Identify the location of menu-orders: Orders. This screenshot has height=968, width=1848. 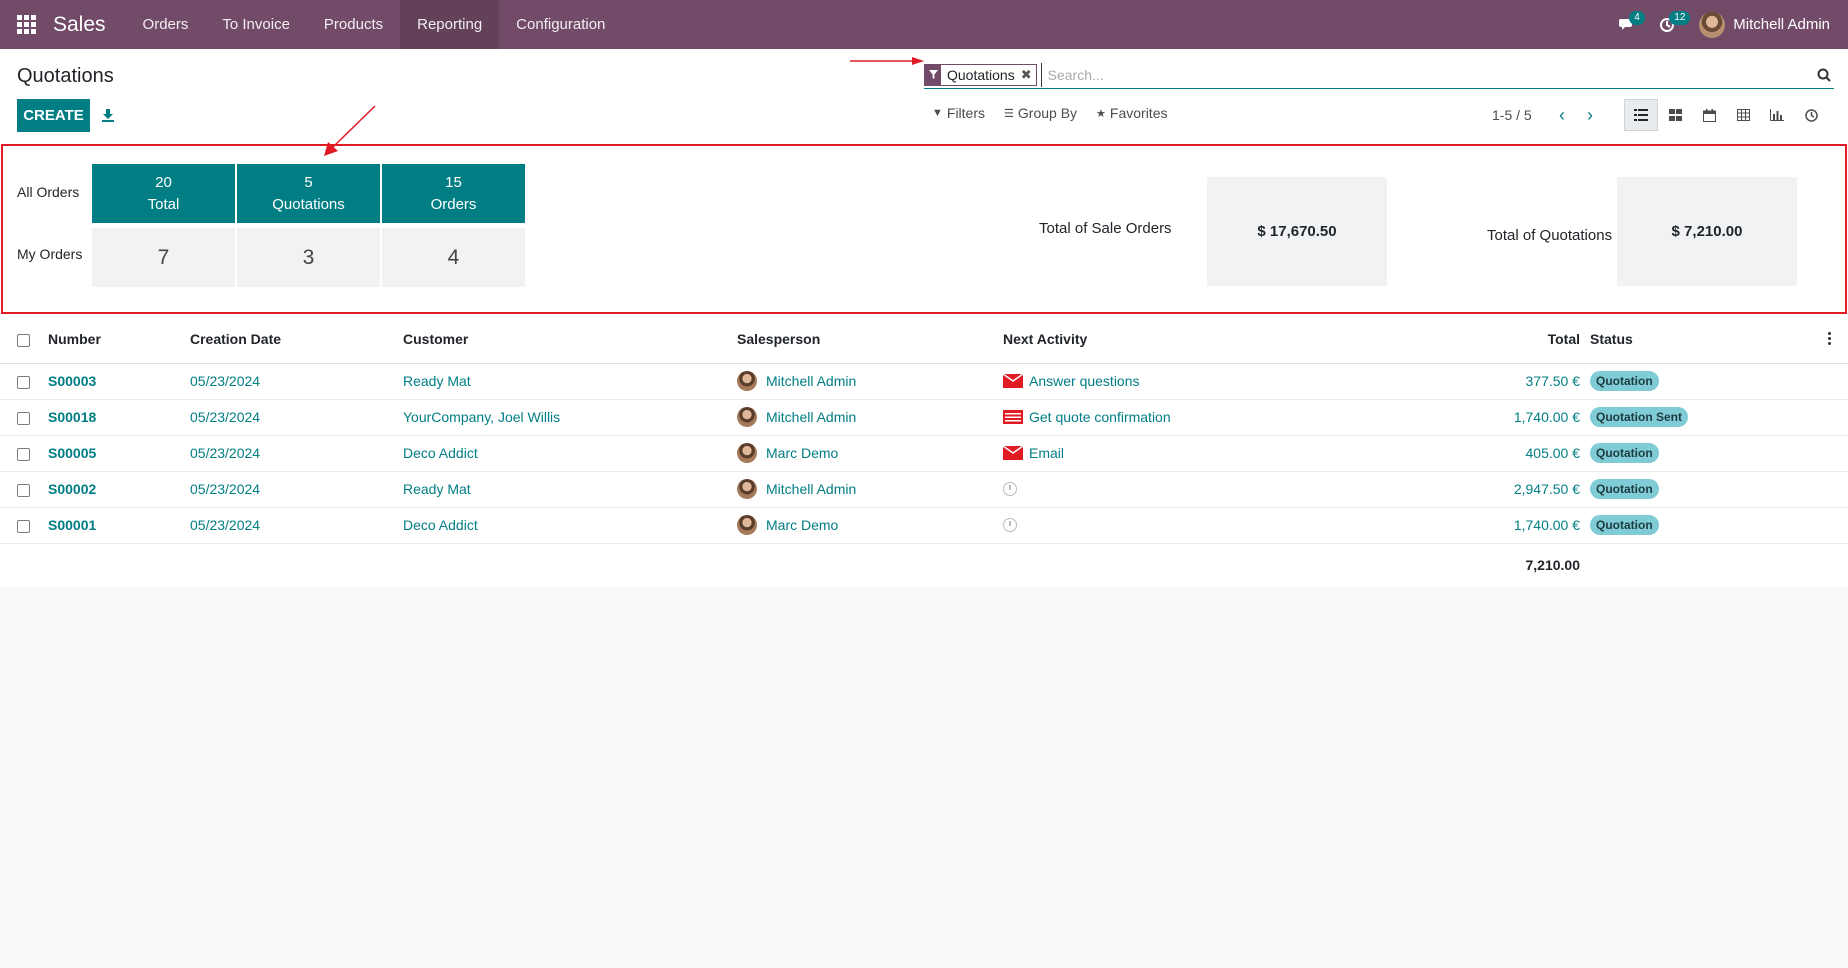
(165, 24).